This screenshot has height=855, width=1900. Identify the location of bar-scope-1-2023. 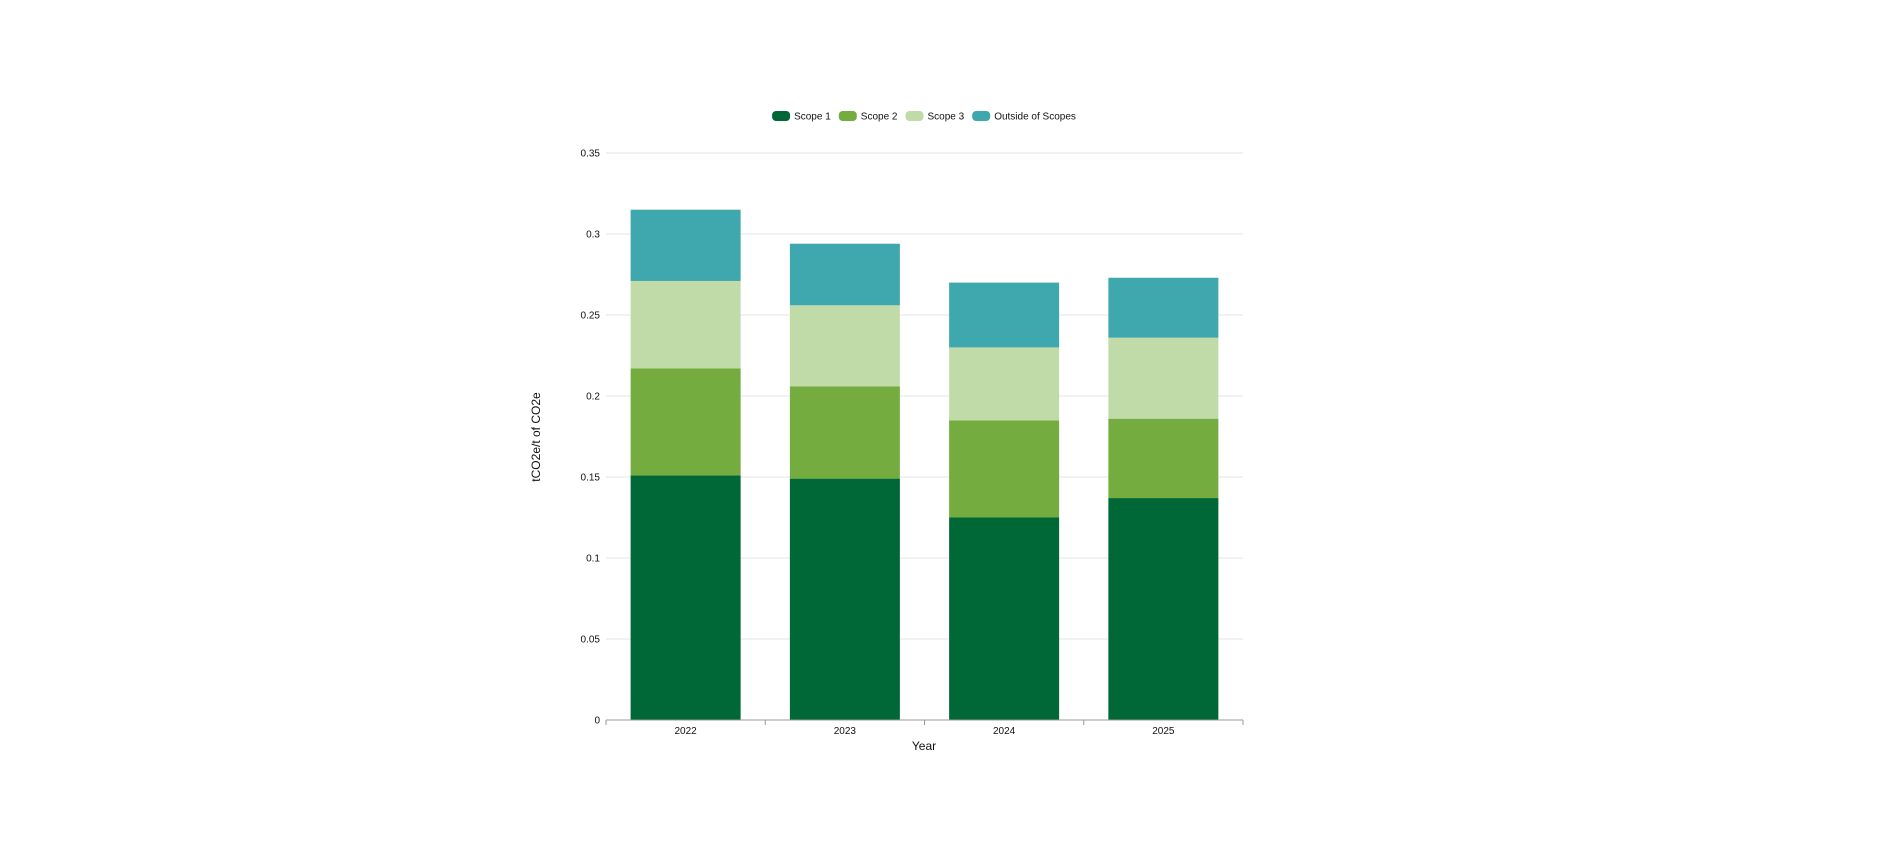
(844, 599).